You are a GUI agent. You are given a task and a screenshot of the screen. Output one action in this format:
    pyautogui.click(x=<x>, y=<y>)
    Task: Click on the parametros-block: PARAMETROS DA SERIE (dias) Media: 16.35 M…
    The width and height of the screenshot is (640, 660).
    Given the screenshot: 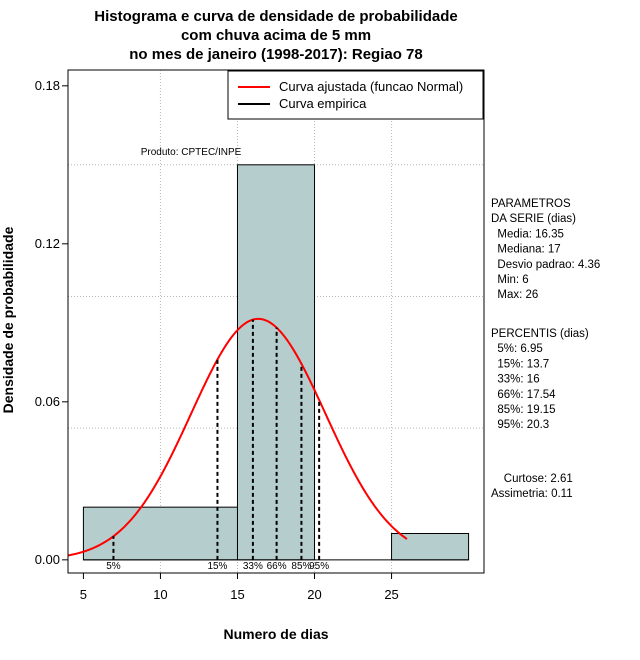 What is the action you would take?
    pyautogui.click(x=545, y=249)
    